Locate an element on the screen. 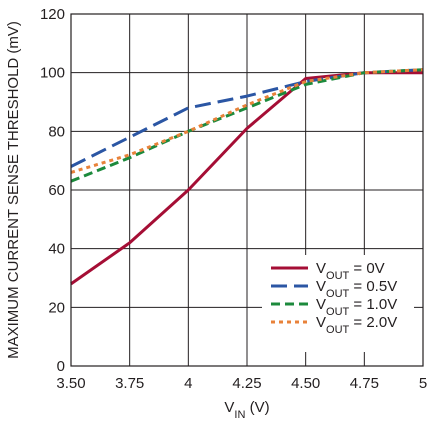 Image resolution: width=428 pixels, height=421 pixels. y-tick-label: 80 is located at coordinates (56, 131).